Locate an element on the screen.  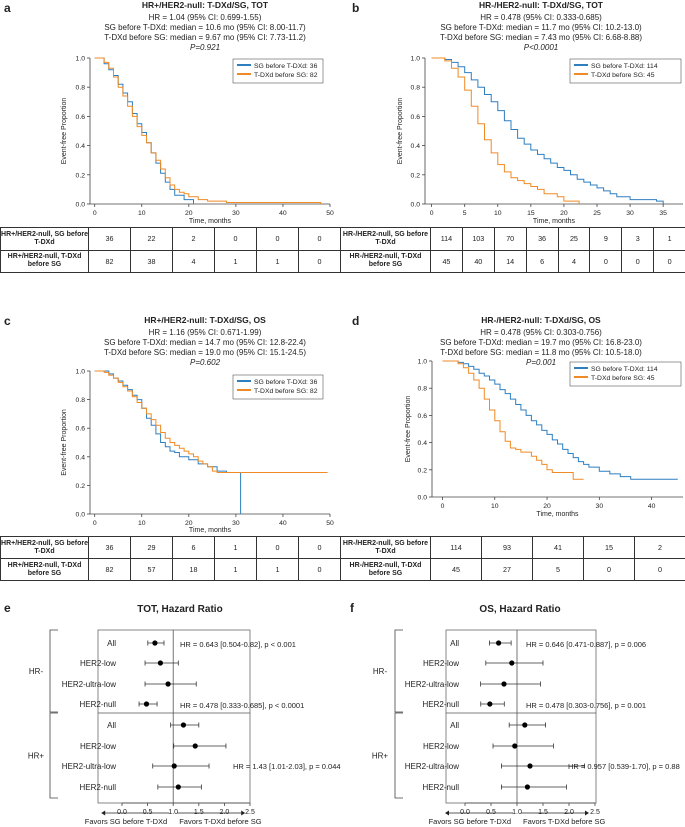
stat-line: HR = 1.04 (95% CI: 0.699-1.55) is located at coordinates (205, 17).